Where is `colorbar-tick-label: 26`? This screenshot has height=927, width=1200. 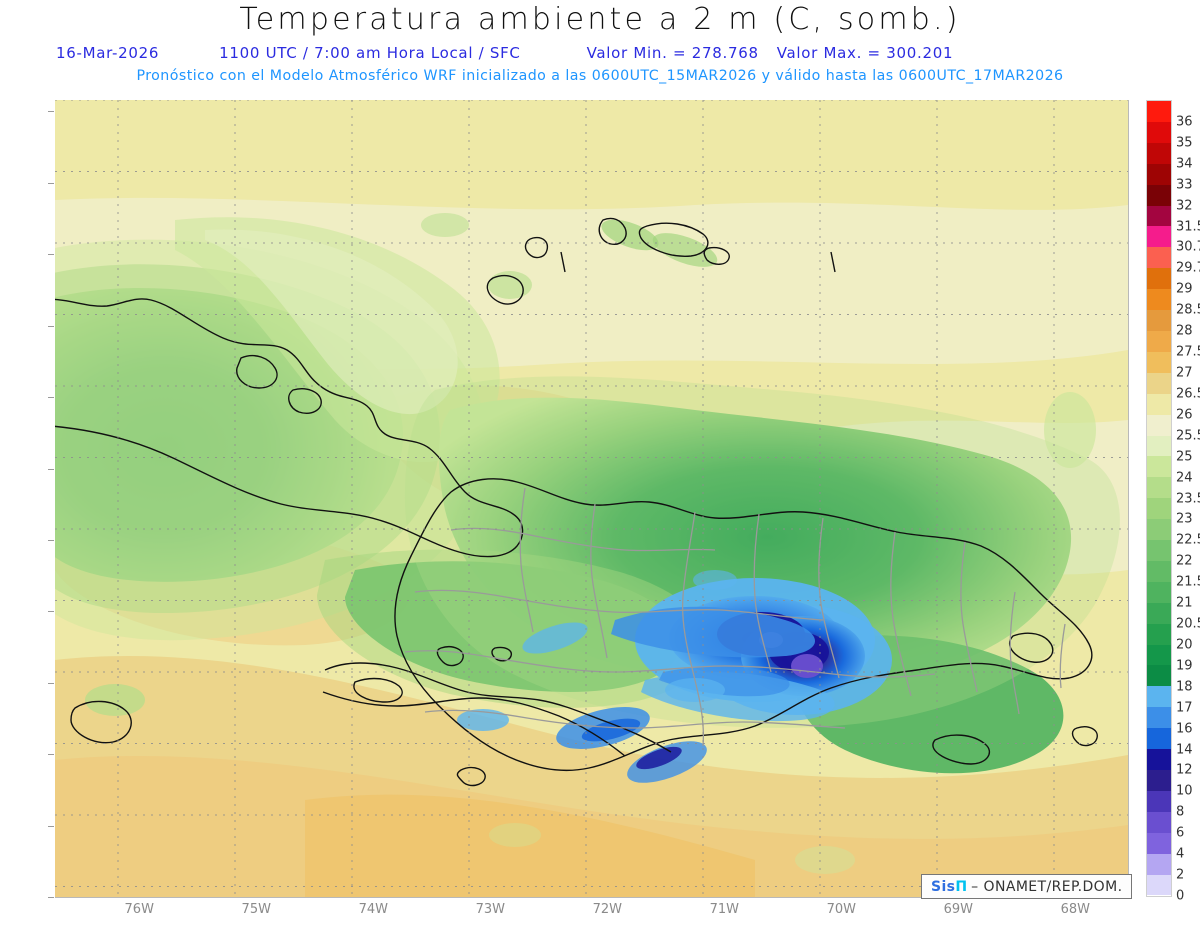
colorbar-tick-label: 26 is located at coordinates (1184, 415).